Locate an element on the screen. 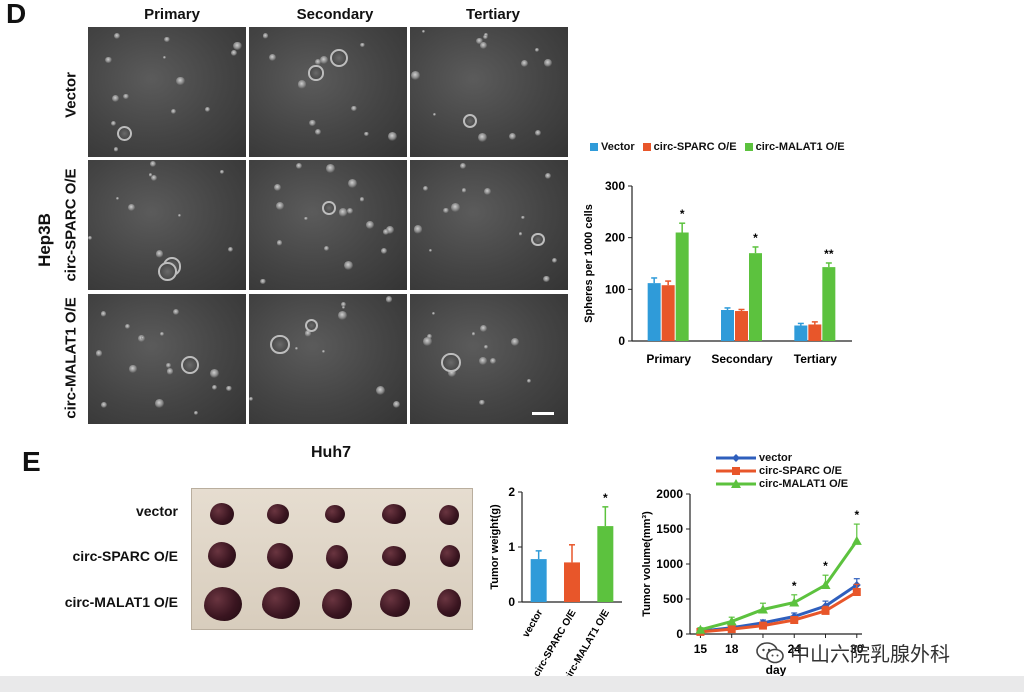 The height and width of the screenshot is (692, 1024). bottom-strip is located at coordinates (512, 684).